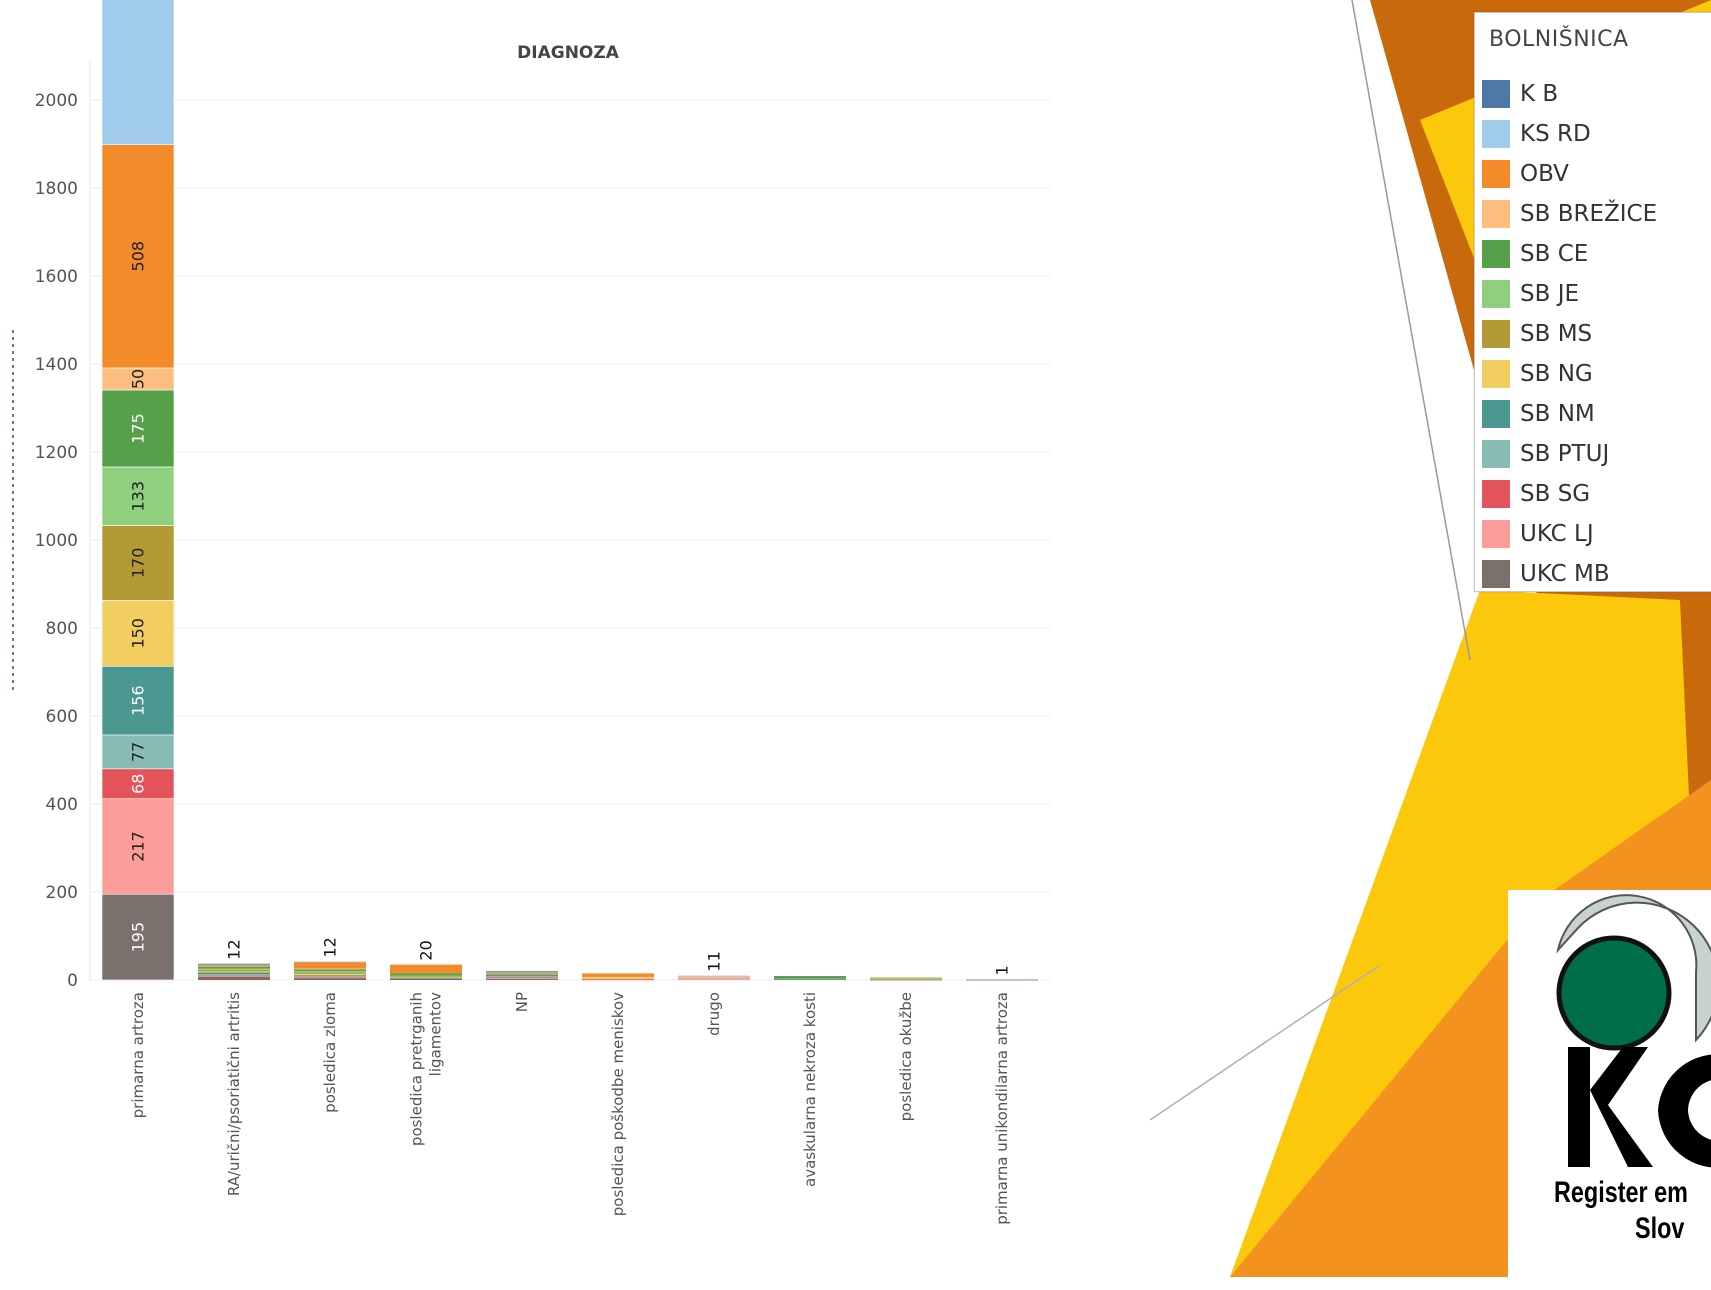  Describe the element at coordinates (1265, 1042) in the screenshot. I see `decor-line-bottom` at that location.